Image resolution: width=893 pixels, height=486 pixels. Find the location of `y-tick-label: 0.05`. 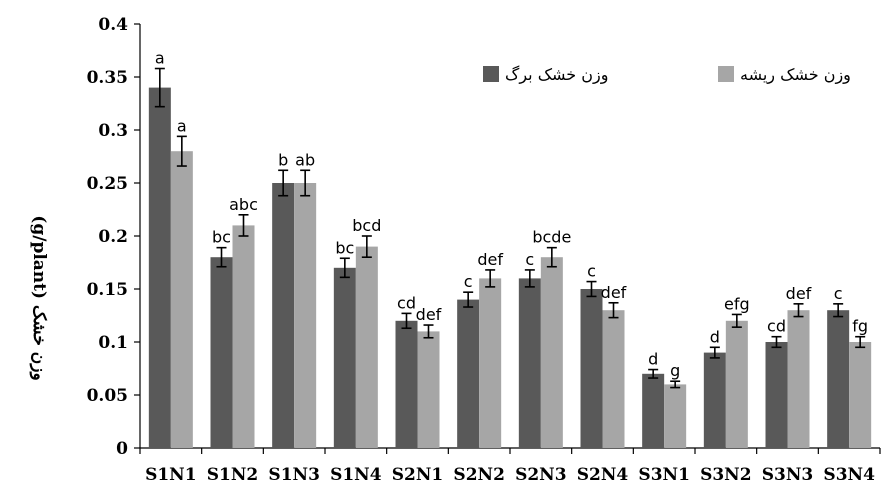

y-tick-label: 0.05 is located at coordinates (107, 396).